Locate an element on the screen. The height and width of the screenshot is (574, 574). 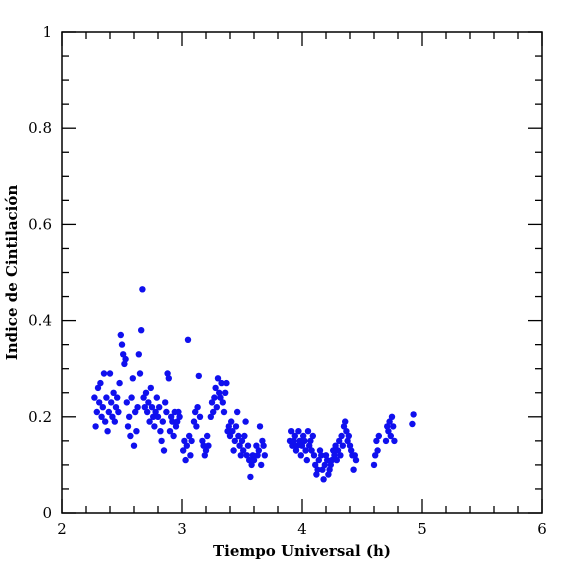
x-tick-label: 4 is located at coordinates (302, 529).